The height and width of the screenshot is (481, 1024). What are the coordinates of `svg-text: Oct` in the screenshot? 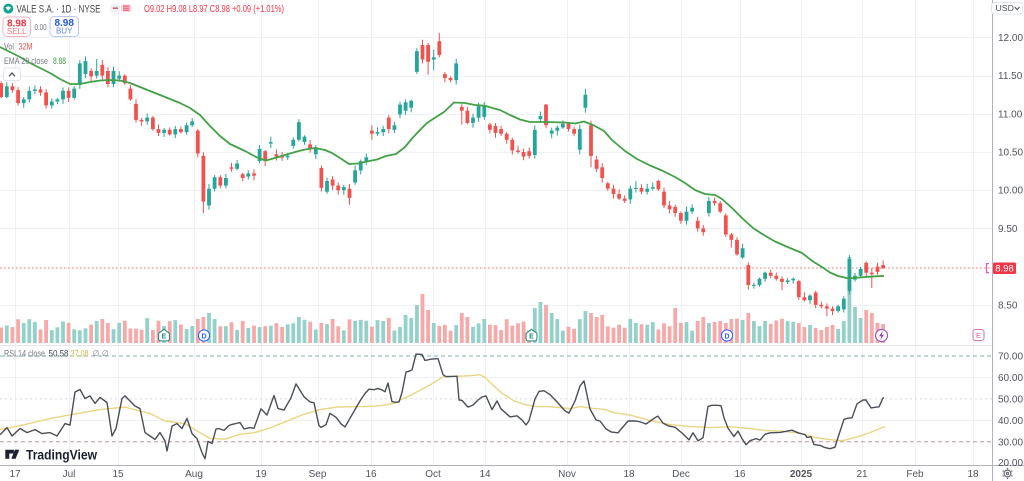 It's located at (433, 474).